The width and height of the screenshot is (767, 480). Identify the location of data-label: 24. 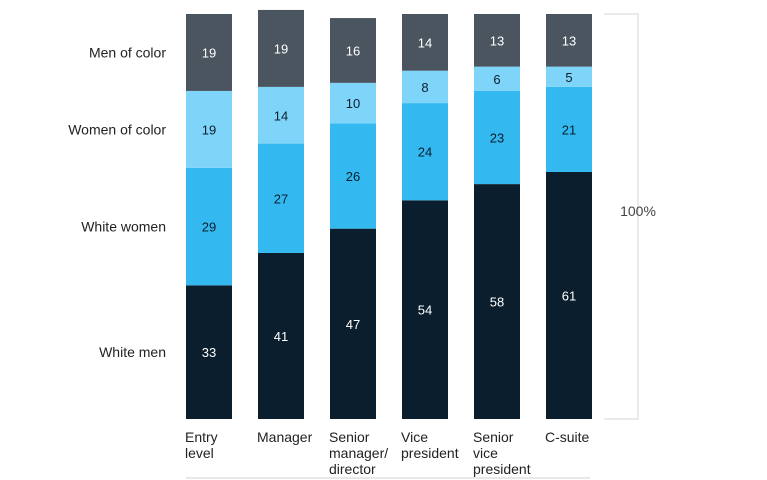
(425, 152).